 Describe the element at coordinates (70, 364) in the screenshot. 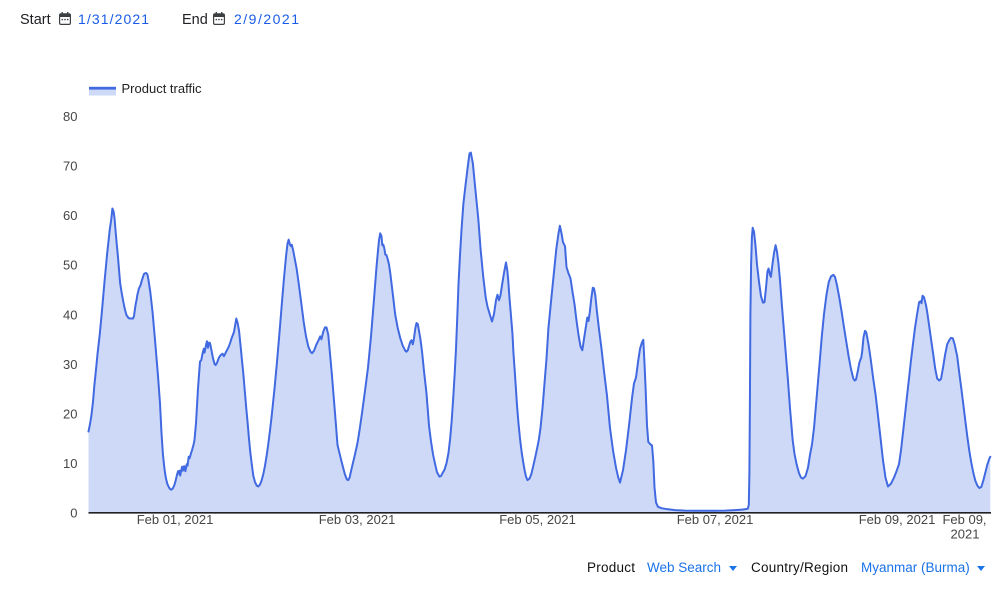

I see `svg-text: 30` at that location.